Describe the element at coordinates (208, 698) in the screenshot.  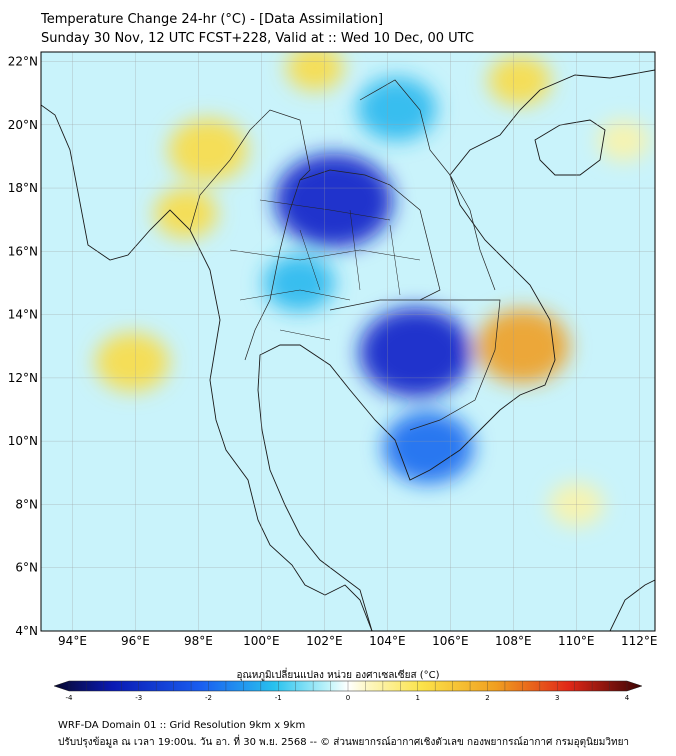
I see `colorbar-tick-label: -2` at that location.